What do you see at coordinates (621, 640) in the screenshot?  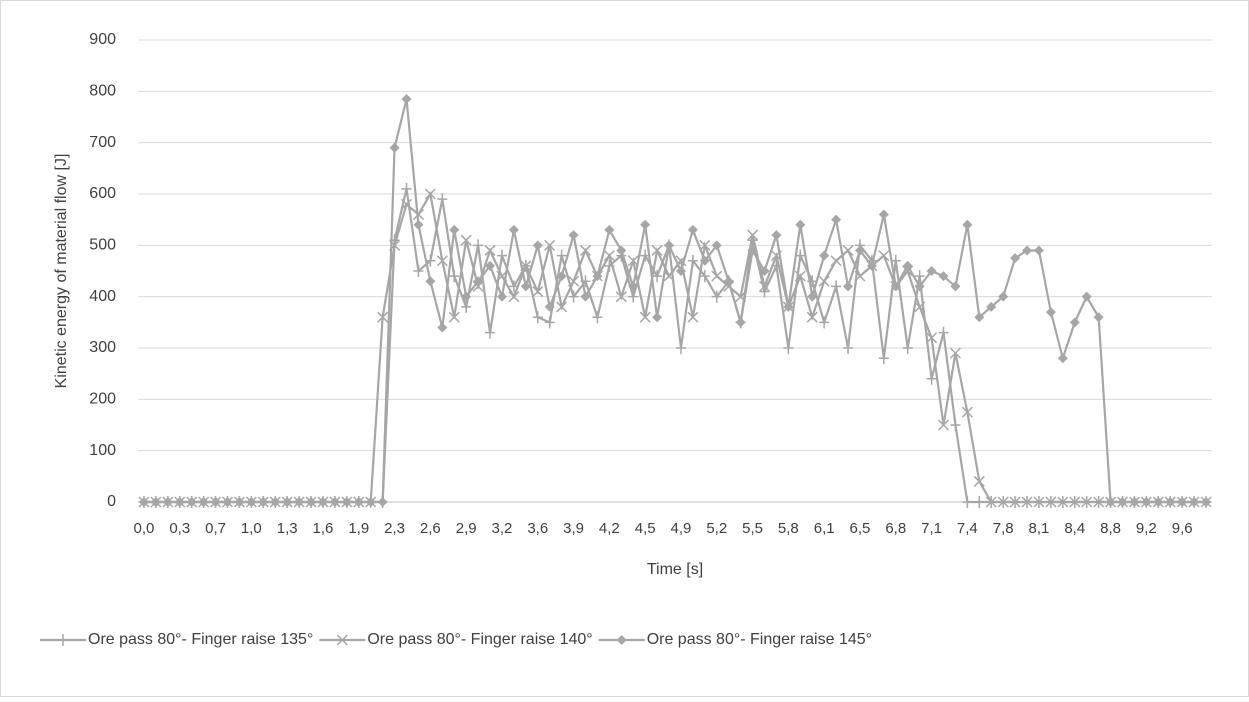 I see `legend-marker` at bounding box center [621, 640].